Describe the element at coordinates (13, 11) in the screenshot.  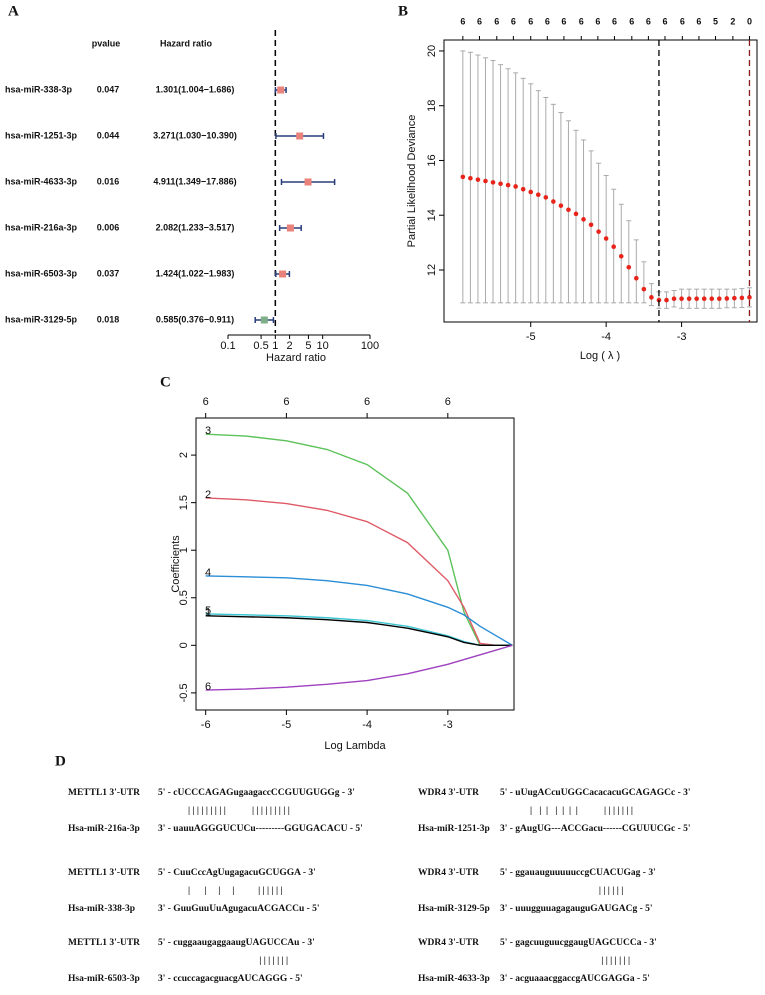
I see `panel-label: A` at that location.